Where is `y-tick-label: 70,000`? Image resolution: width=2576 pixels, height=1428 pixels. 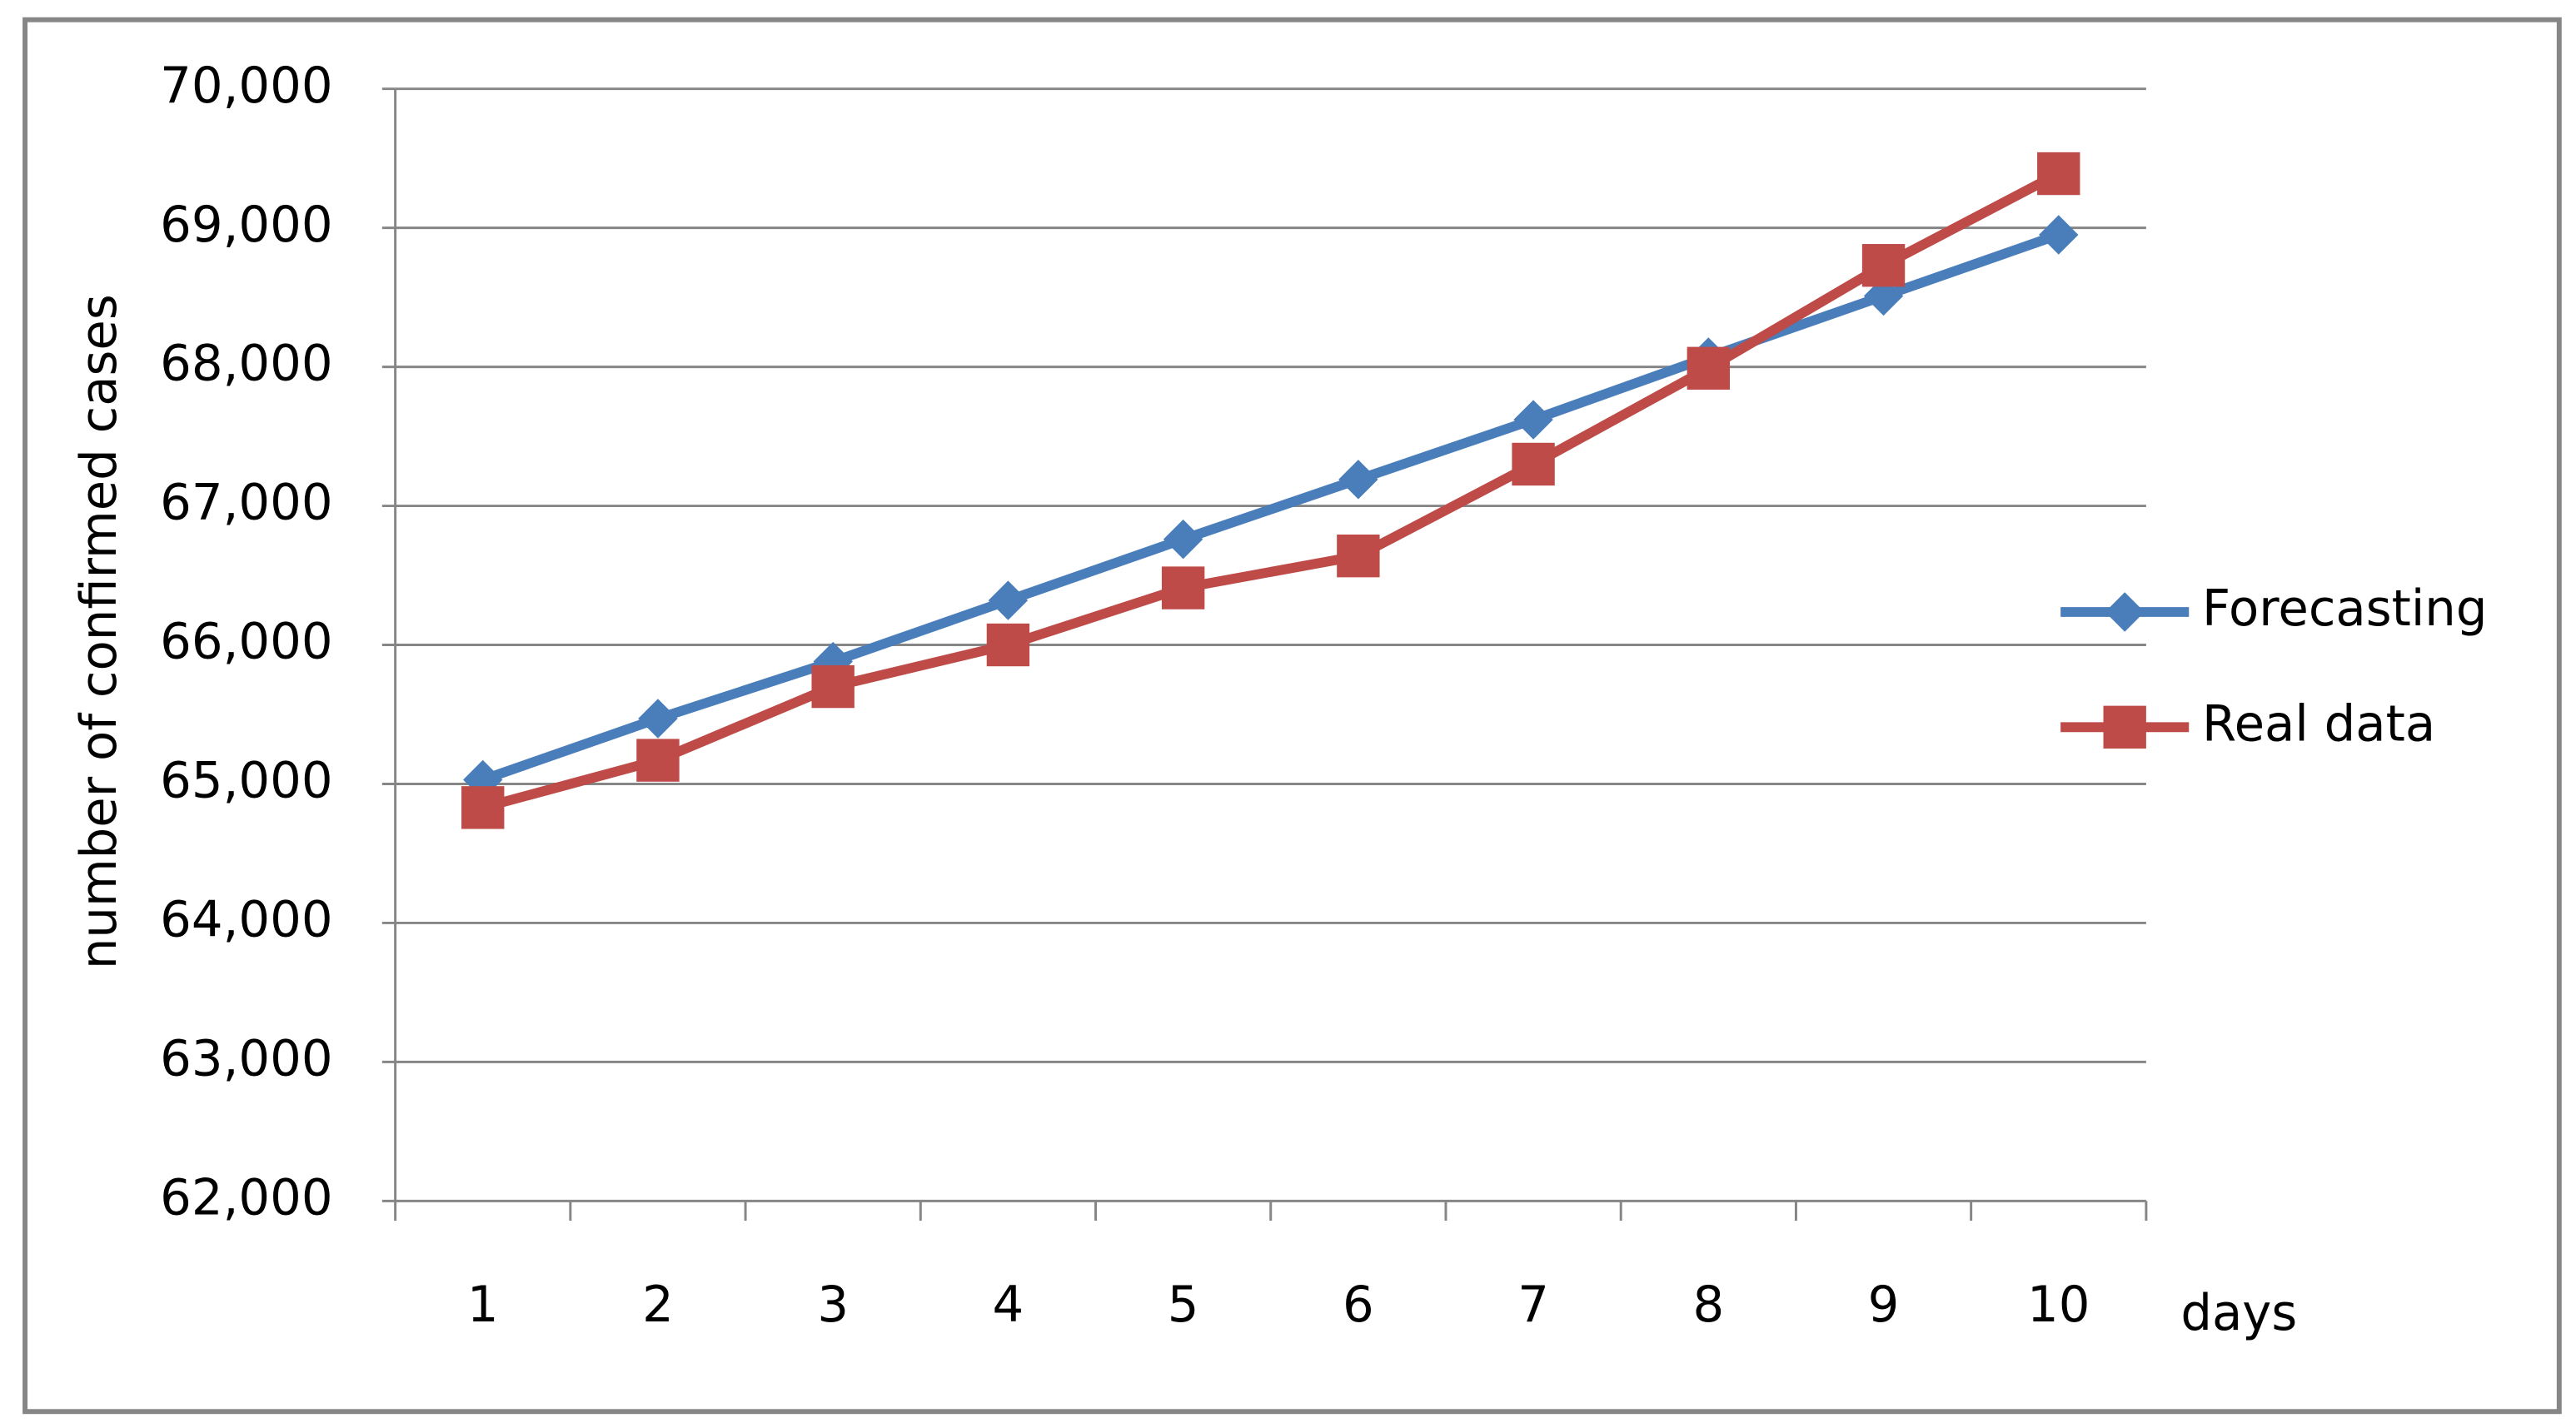 y-tick-label: 70,000 is located at coordinates (246, 85).